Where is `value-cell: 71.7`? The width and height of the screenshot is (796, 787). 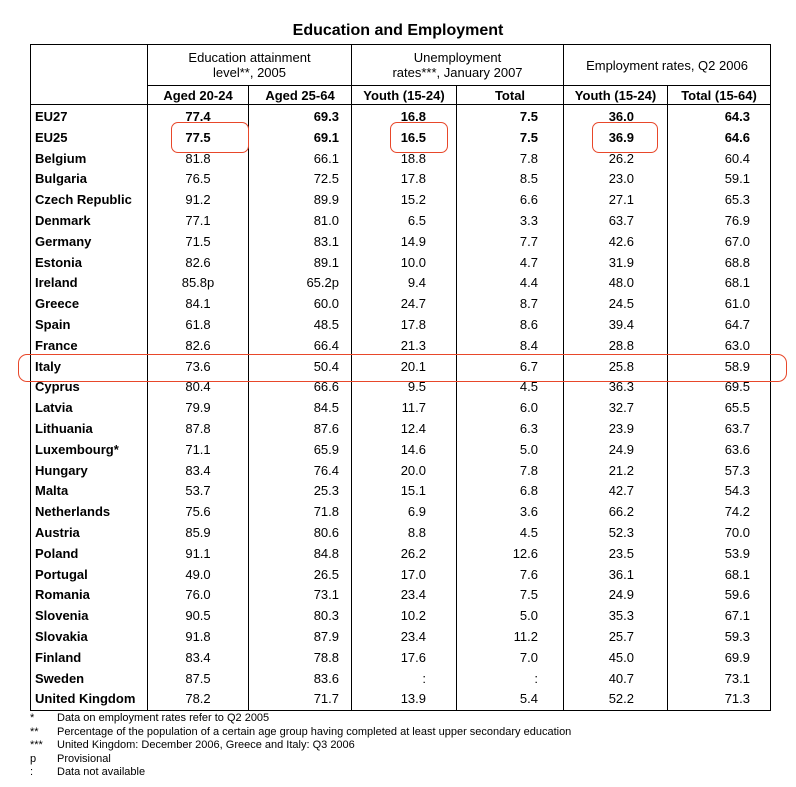
value-cell: 71.7 is located at coordinates (300, 700).